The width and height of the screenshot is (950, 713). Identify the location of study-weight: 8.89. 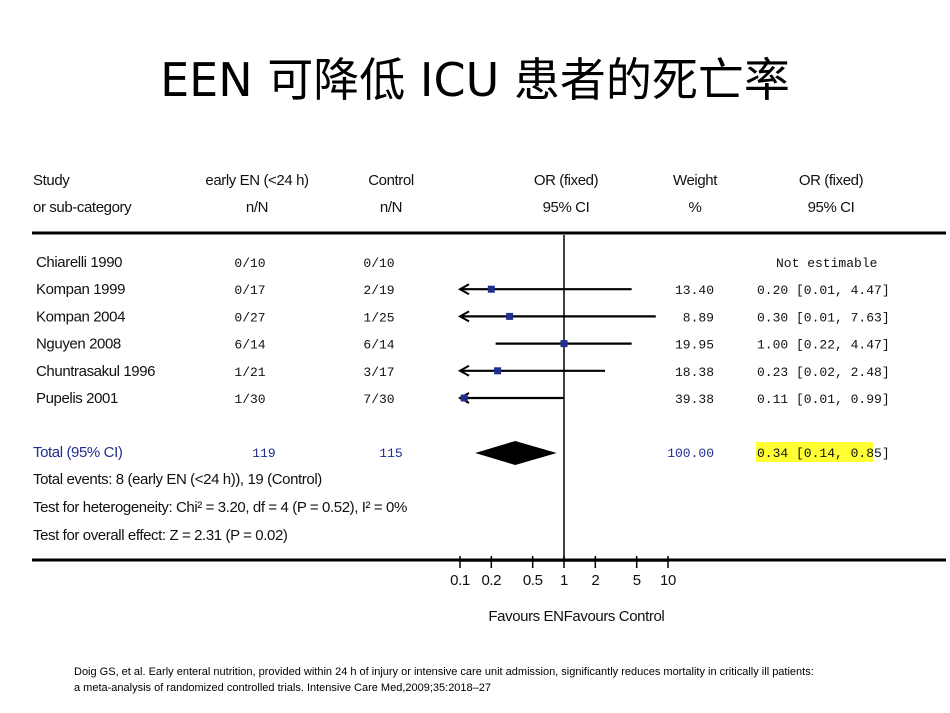
(698, 317).